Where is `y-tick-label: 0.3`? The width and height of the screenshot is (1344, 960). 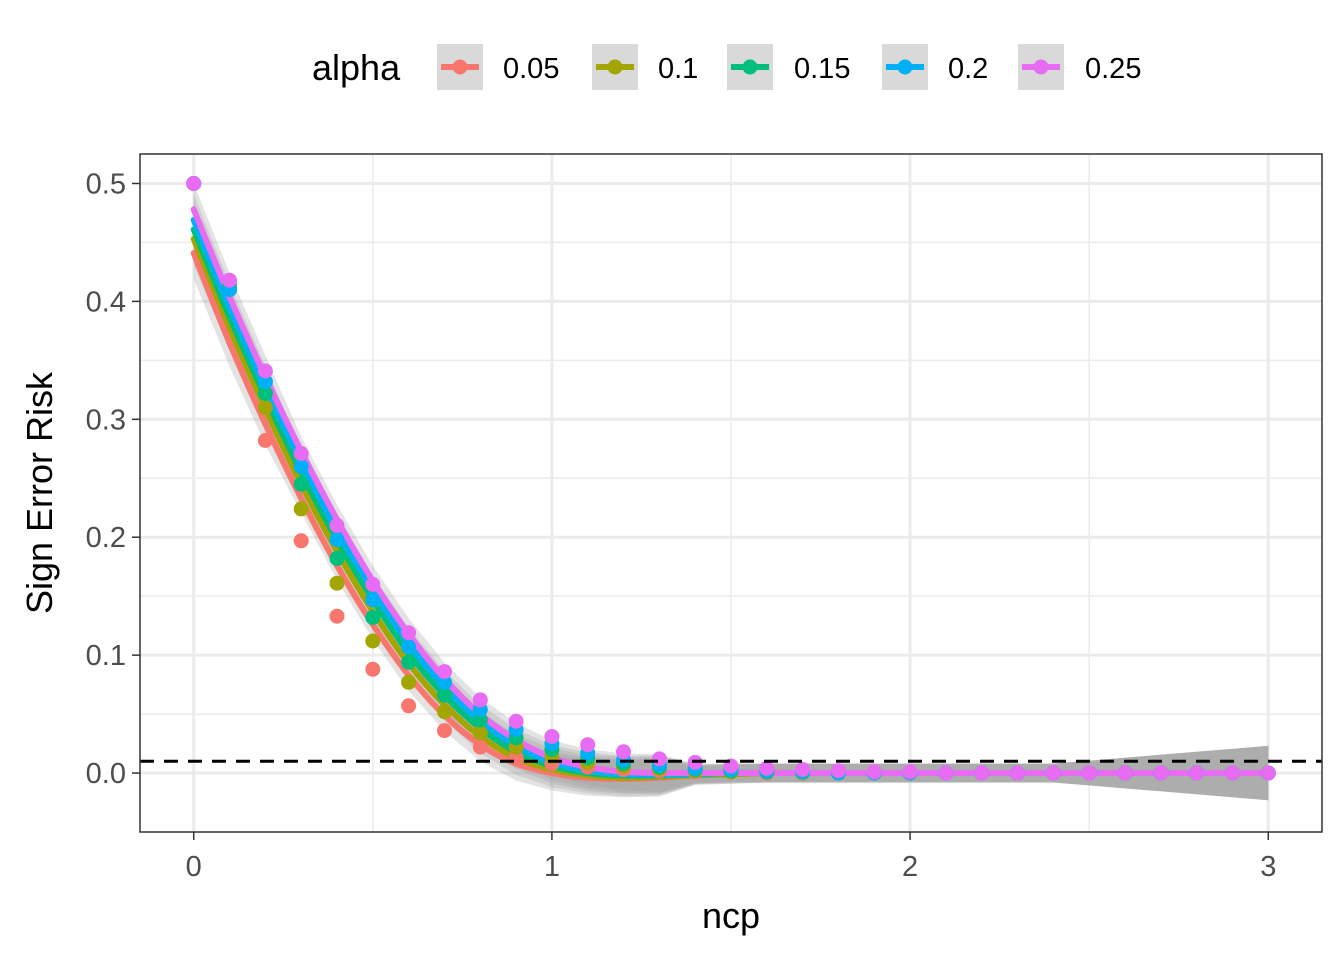 y-tick-label: 0.3 is located at coordinates (106, 420).